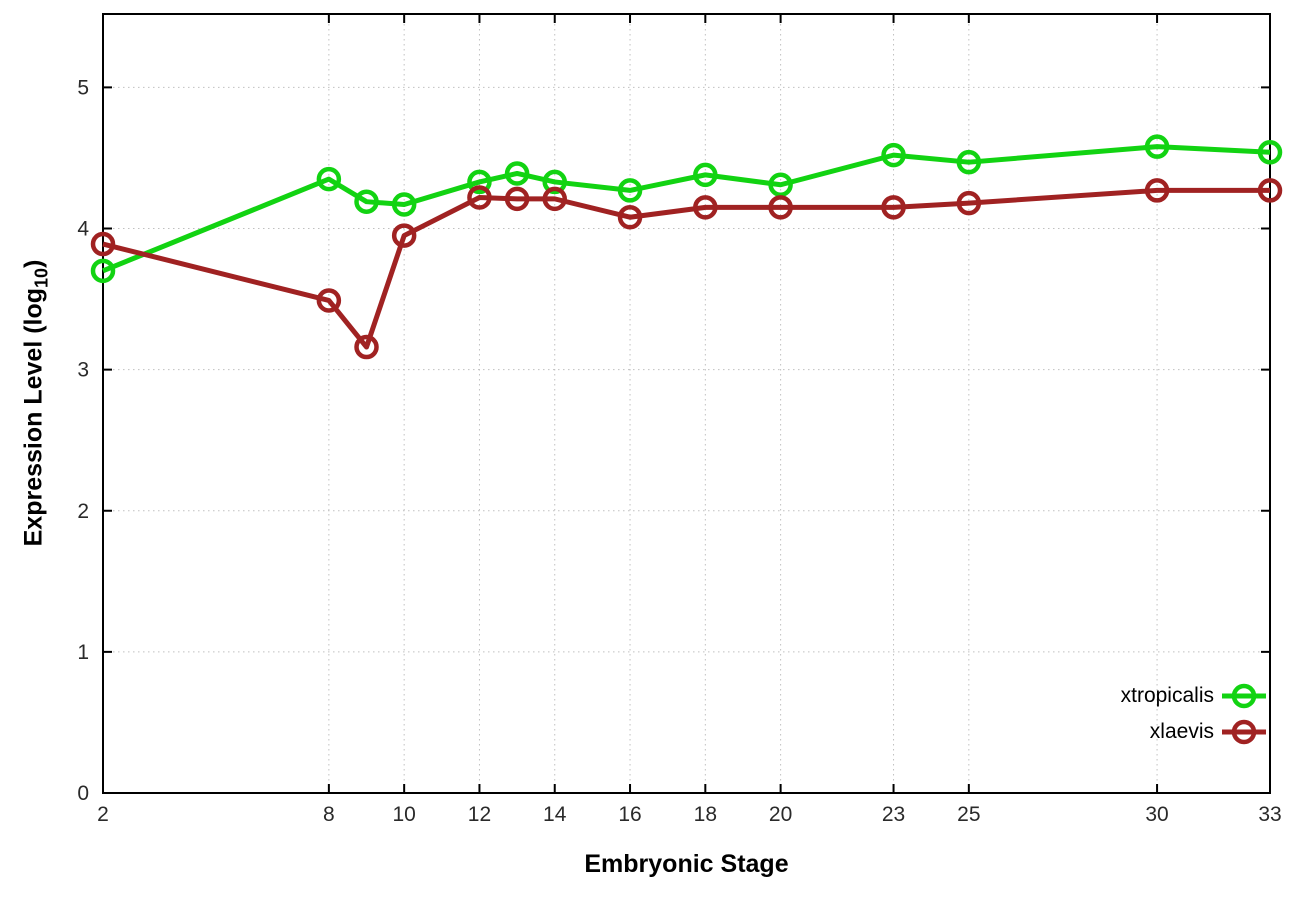  Describe the element at coordinates (555, 814) in the screenshot. I see `x-tick-label-14: 14` at that location.